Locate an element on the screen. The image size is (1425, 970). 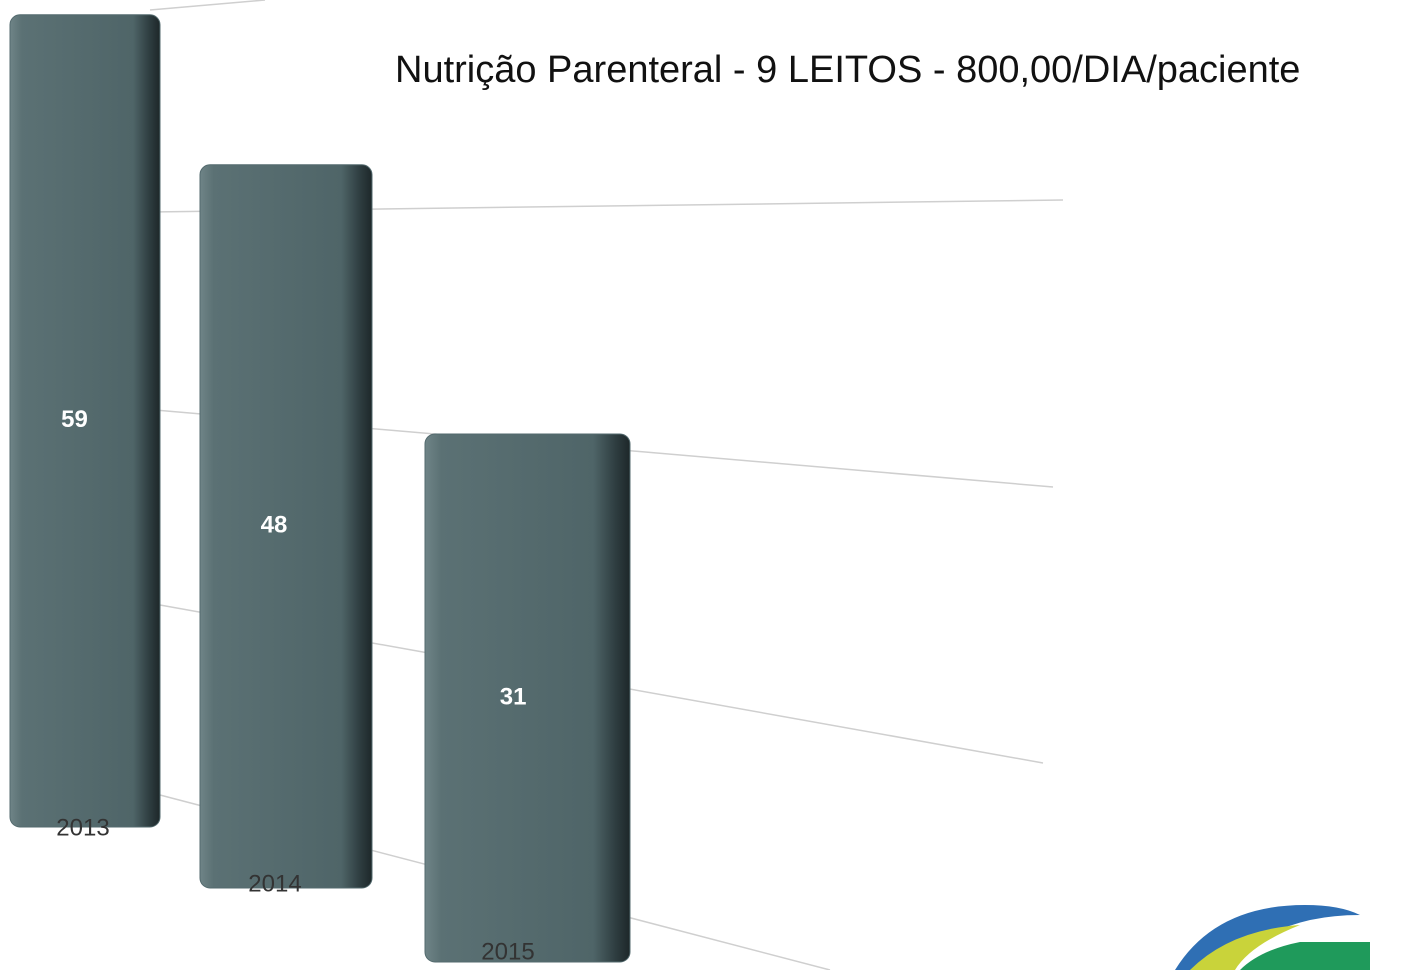
value-label: 48 is located at coordinates (274, 525).